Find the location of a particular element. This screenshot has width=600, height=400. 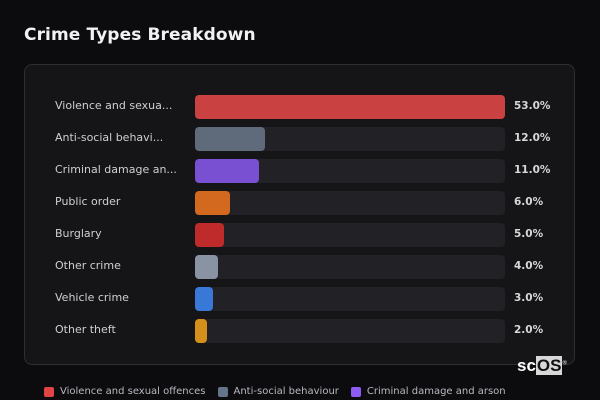

legend-item: Criminal damage and arson is located at coordinates (428, 391).